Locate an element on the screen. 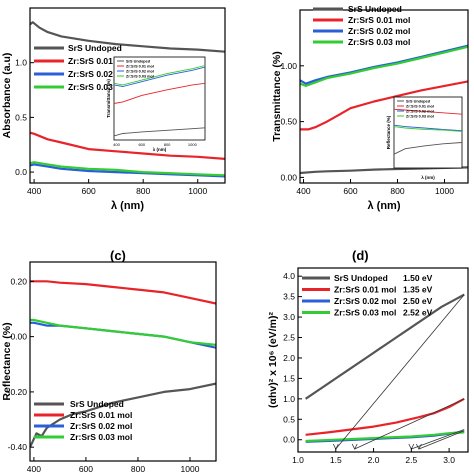  y-axis-title: (αhv)² x 10⁶ (eV/m)² is located at coordinates (273, 360).